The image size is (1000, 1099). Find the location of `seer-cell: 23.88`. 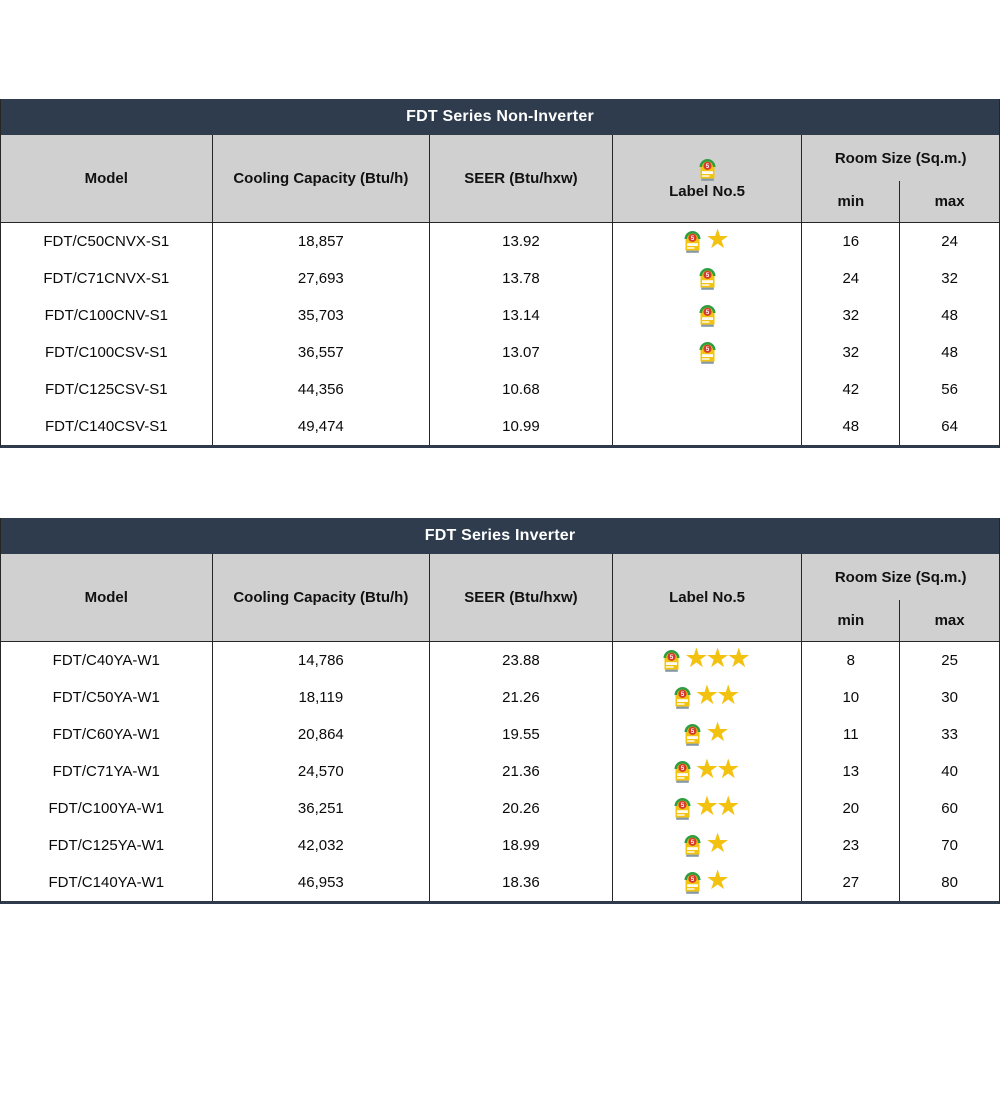

seer-cell: 23.88 is located at coordinates (521, 660).